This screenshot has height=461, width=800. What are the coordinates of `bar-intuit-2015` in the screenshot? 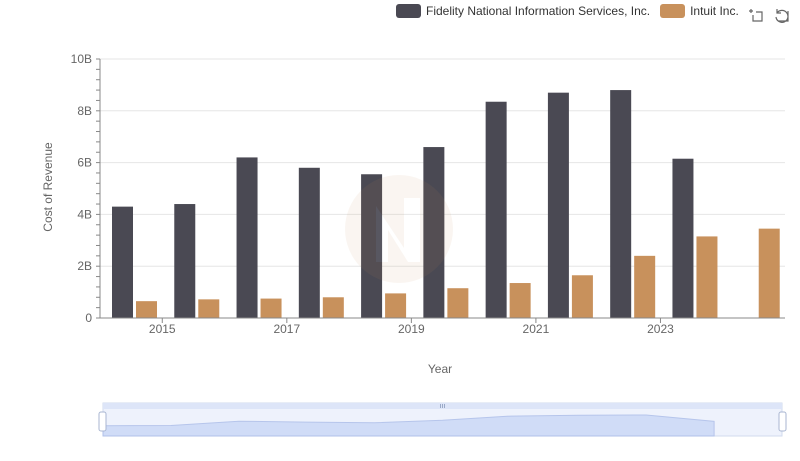 It's located at (209, 308).